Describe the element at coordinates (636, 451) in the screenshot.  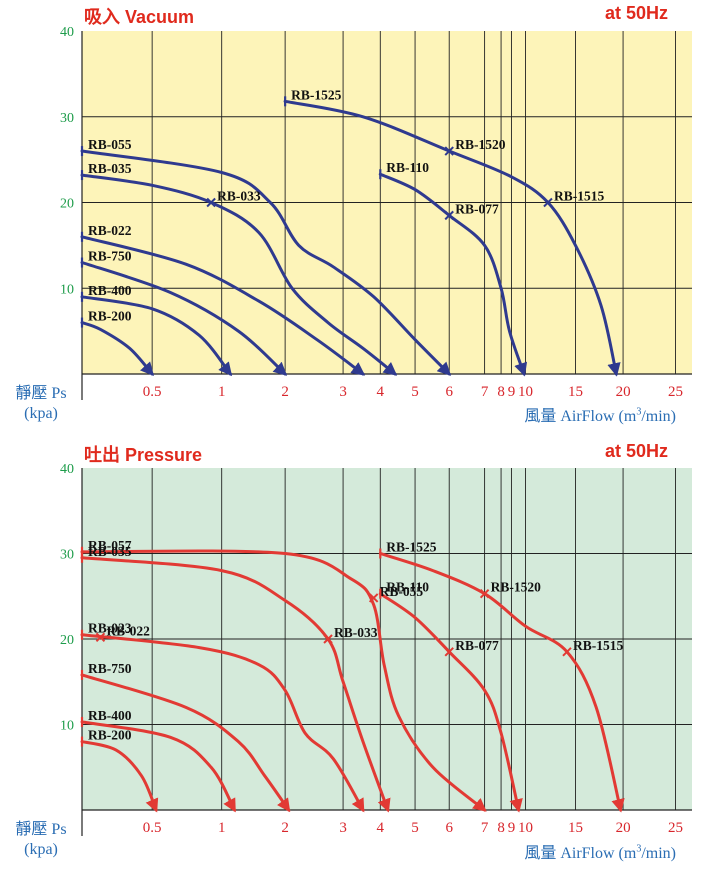
I see `pressure-chart-frequency: at 50Hz` at that location.